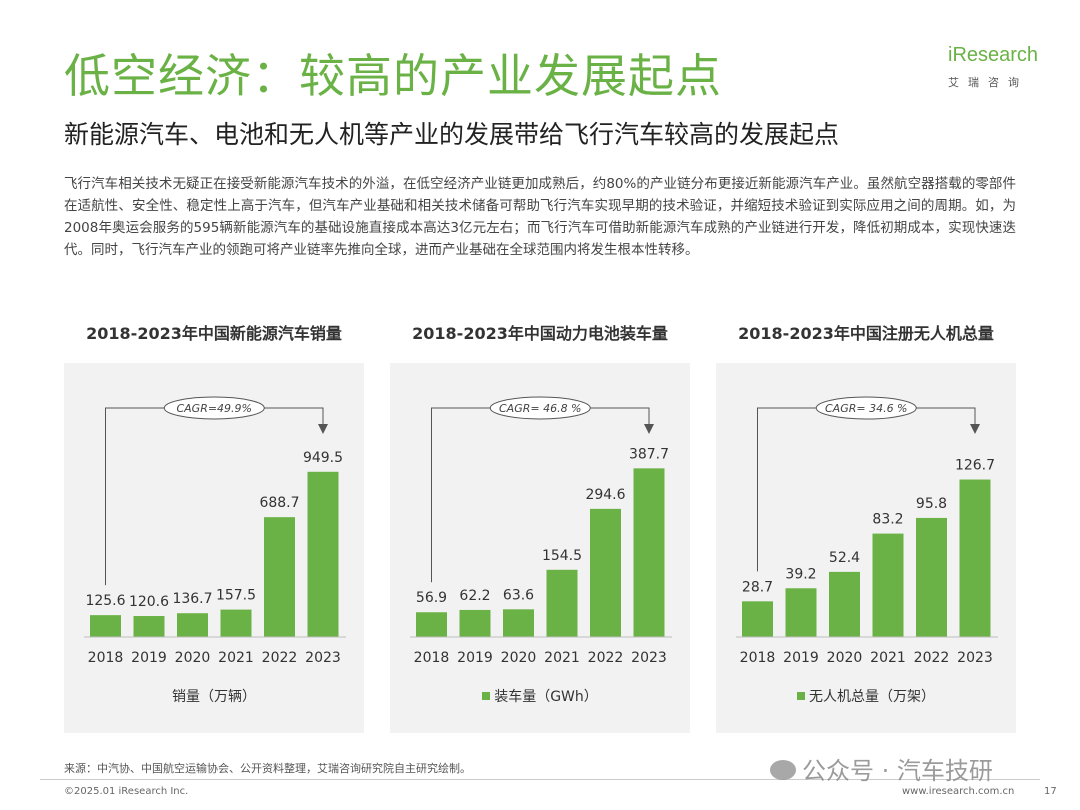 Image resolution: width=1080 pixels, height=810 pixels. I want to click on legend-label: 装车量（GWh）, so click(546, 697).